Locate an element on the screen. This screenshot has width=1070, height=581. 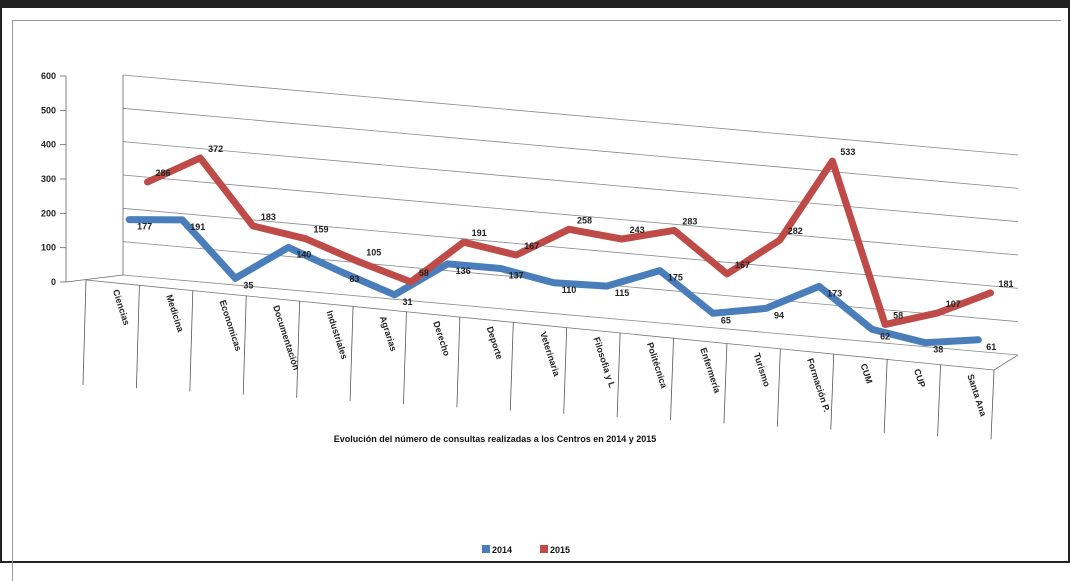
x-tick-label: Veterinaria is located at coordinates (550, 355).